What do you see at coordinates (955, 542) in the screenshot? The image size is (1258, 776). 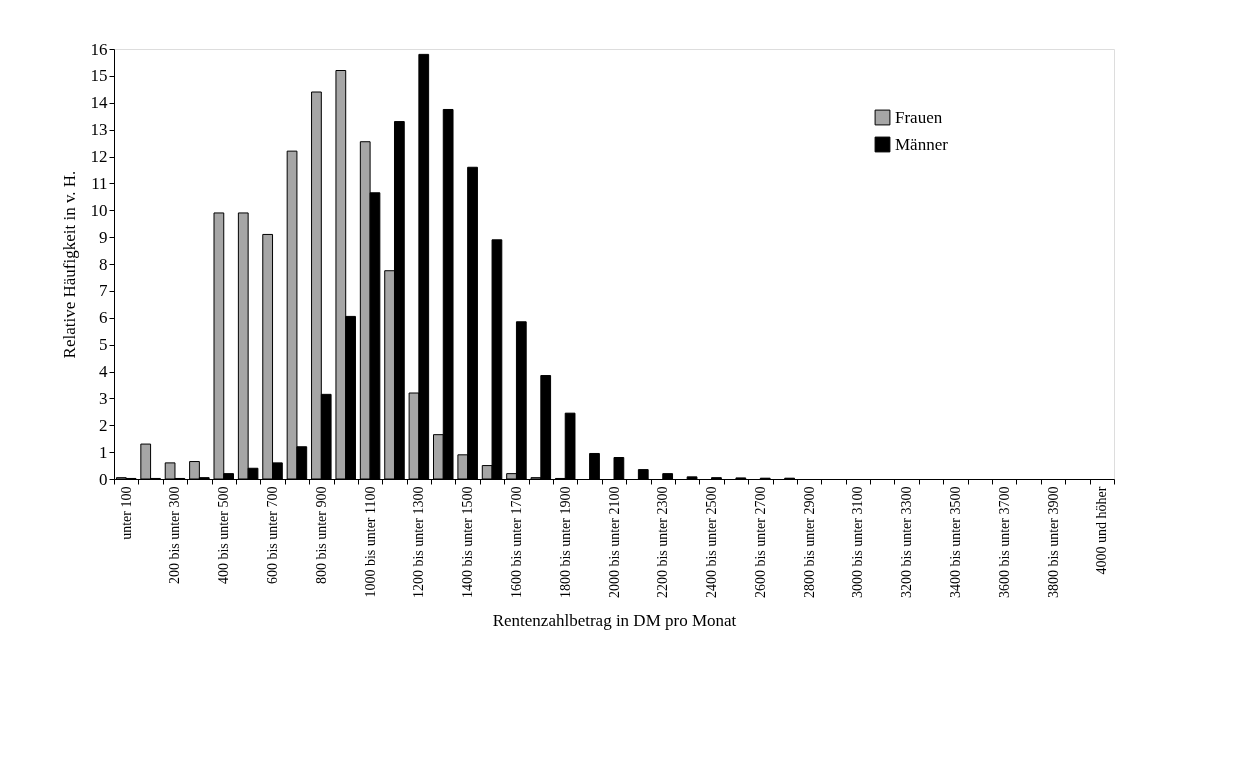 I see `x-tick-label: 3400 bis unter 3500` at bounding box center [955, 542].